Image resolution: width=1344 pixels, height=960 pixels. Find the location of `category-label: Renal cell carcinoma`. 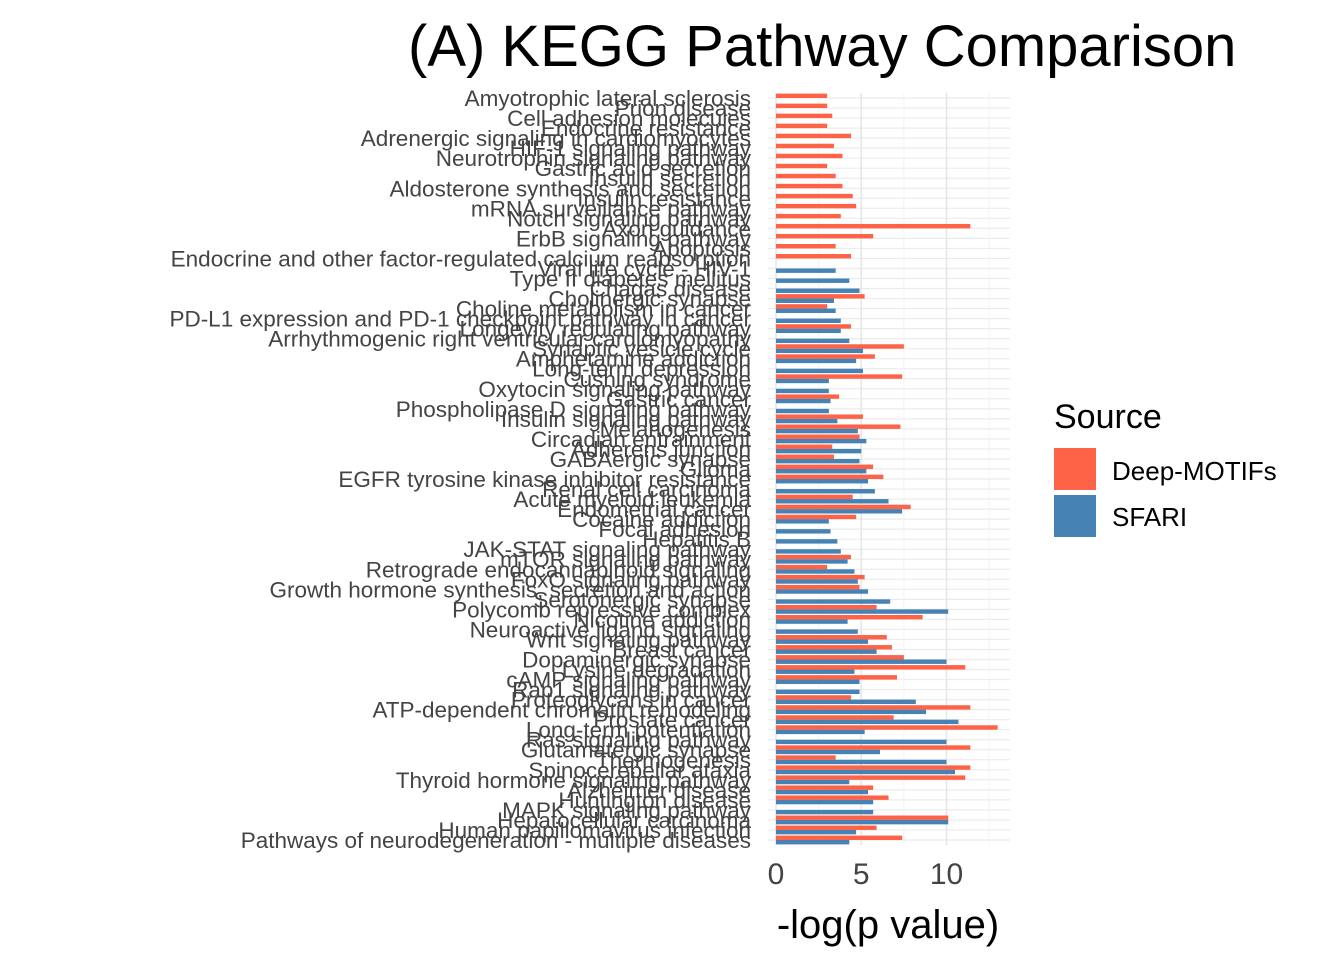

category-label: Renal cell carcinoma is located at coordinates (646, 489).